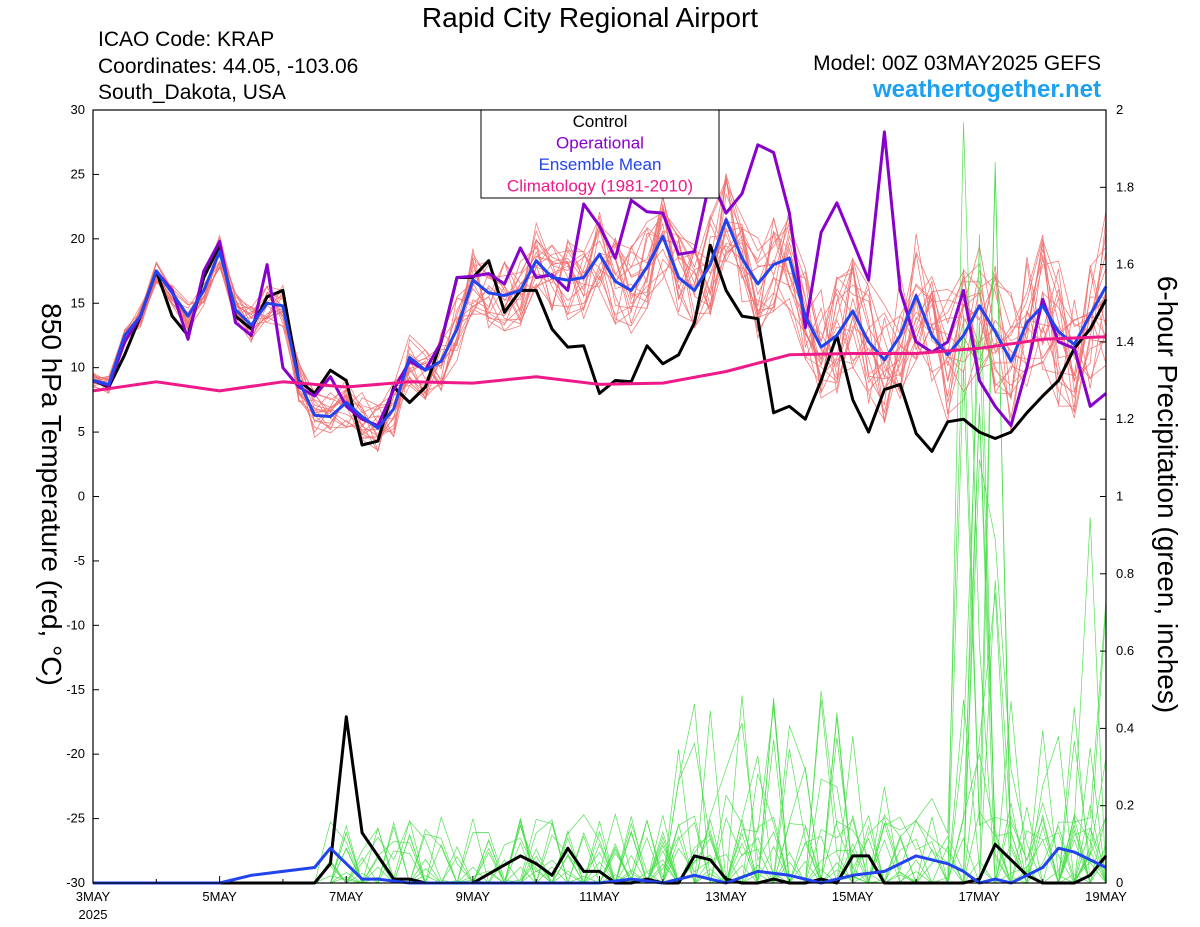  I want to click on right-tick-label: 0.6, so click(1125, 650).